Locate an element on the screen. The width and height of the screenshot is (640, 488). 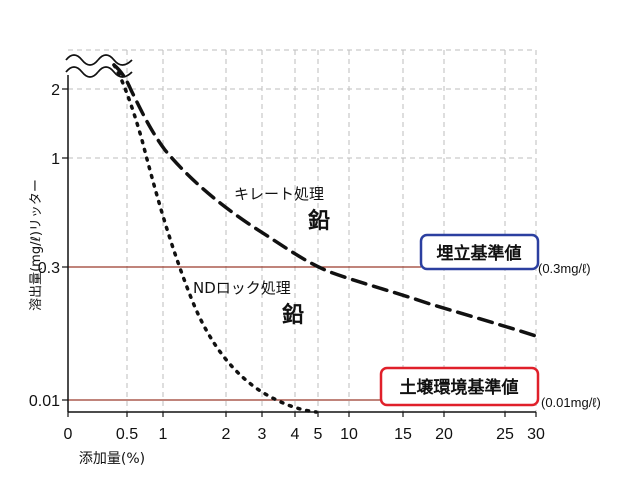
x-tick-label: 3 is located at coordinates (262, 434).